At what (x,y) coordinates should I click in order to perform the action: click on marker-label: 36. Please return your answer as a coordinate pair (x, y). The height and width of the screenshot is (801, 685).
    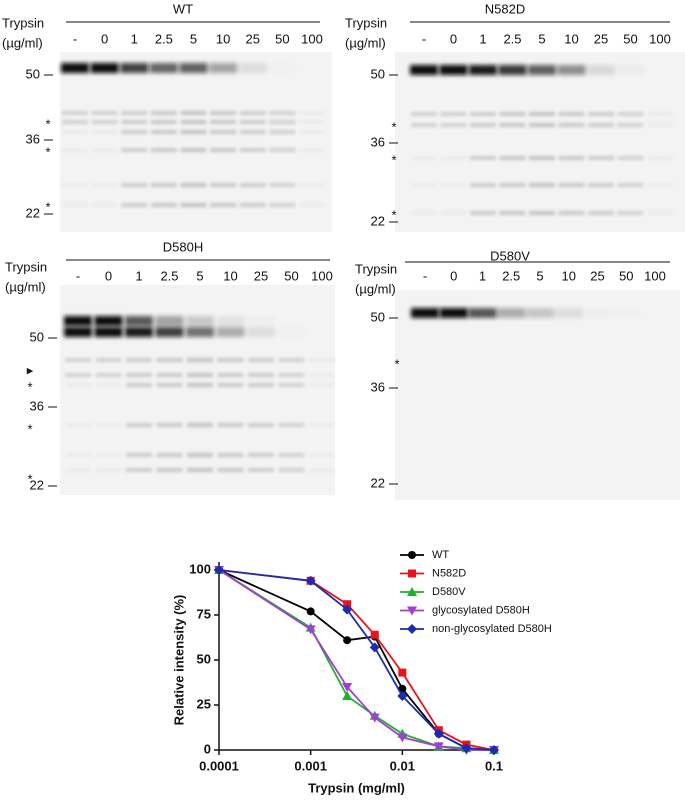
    Looking at the image, I should click on (378, 141).